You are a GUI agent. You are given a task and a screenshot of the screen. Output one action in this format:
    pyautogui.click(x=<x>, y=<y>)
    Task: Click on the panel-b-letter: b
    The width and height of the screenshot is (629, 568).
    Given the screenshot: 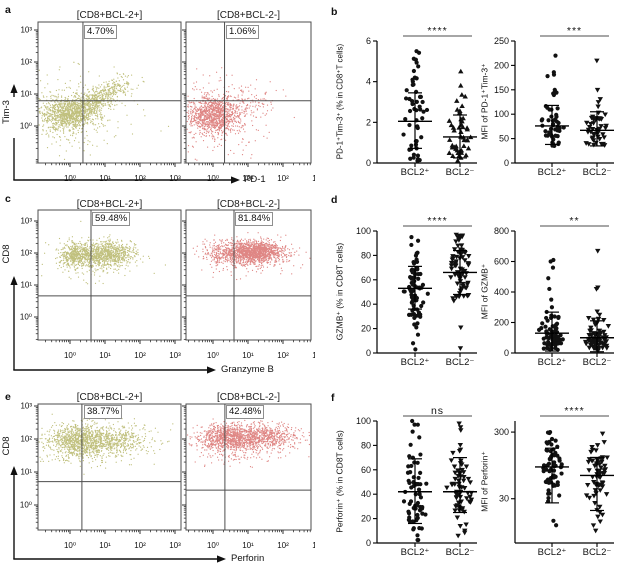 What is the action you would take?
    pyautogui.click(x=334, y=12)
    